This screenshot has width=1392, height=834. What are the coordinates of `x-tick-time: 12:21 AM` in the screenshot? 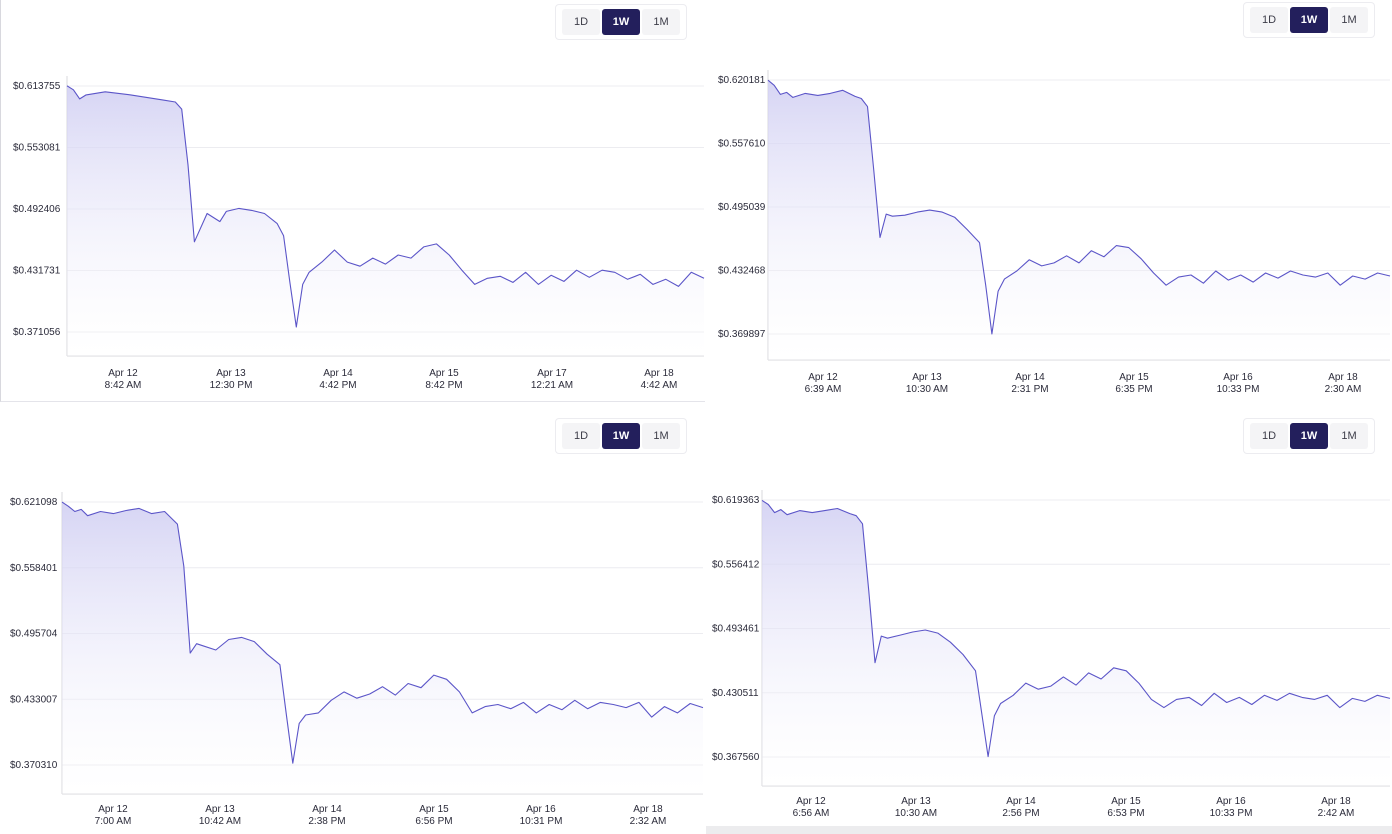 It's located at (552, 385).